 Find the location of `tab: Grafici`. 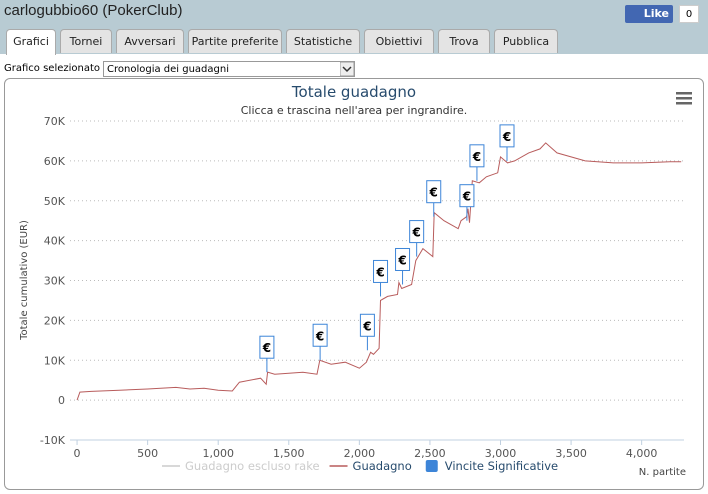

tab: Grafici is located at coordinates (31, 42).